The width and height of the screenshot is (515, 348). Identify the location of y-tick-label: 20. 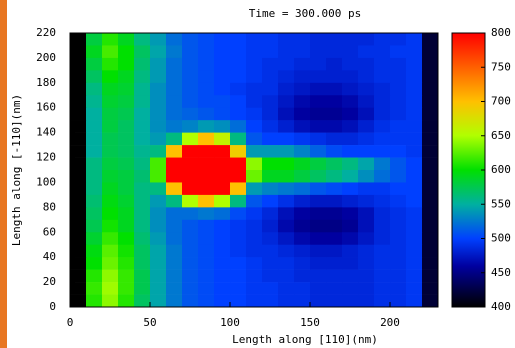
(49, 281).